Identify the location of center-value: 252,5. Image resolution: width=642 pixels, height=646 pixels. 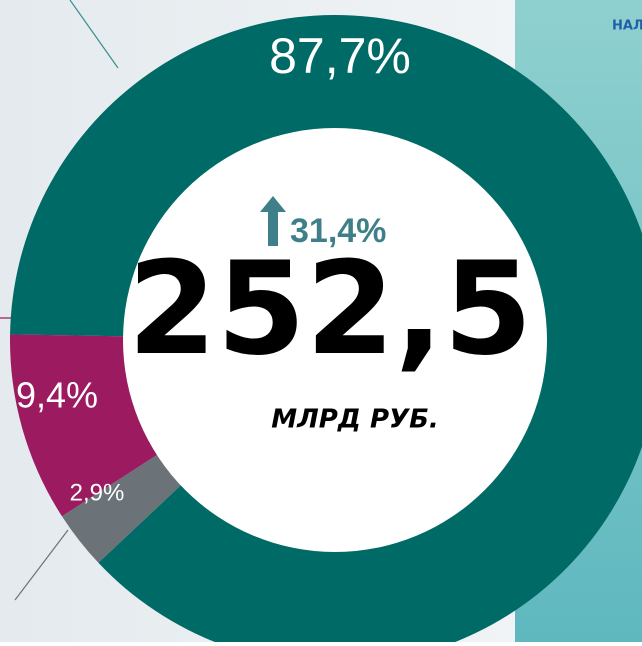
(330, 309).